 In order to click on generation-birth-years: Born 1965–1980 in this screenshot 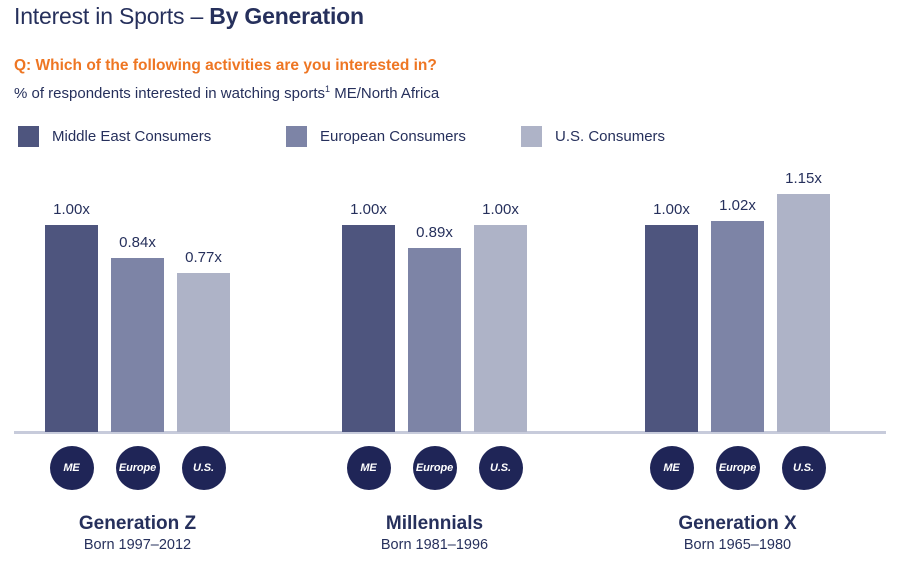, I will do `click(737, 545)`.